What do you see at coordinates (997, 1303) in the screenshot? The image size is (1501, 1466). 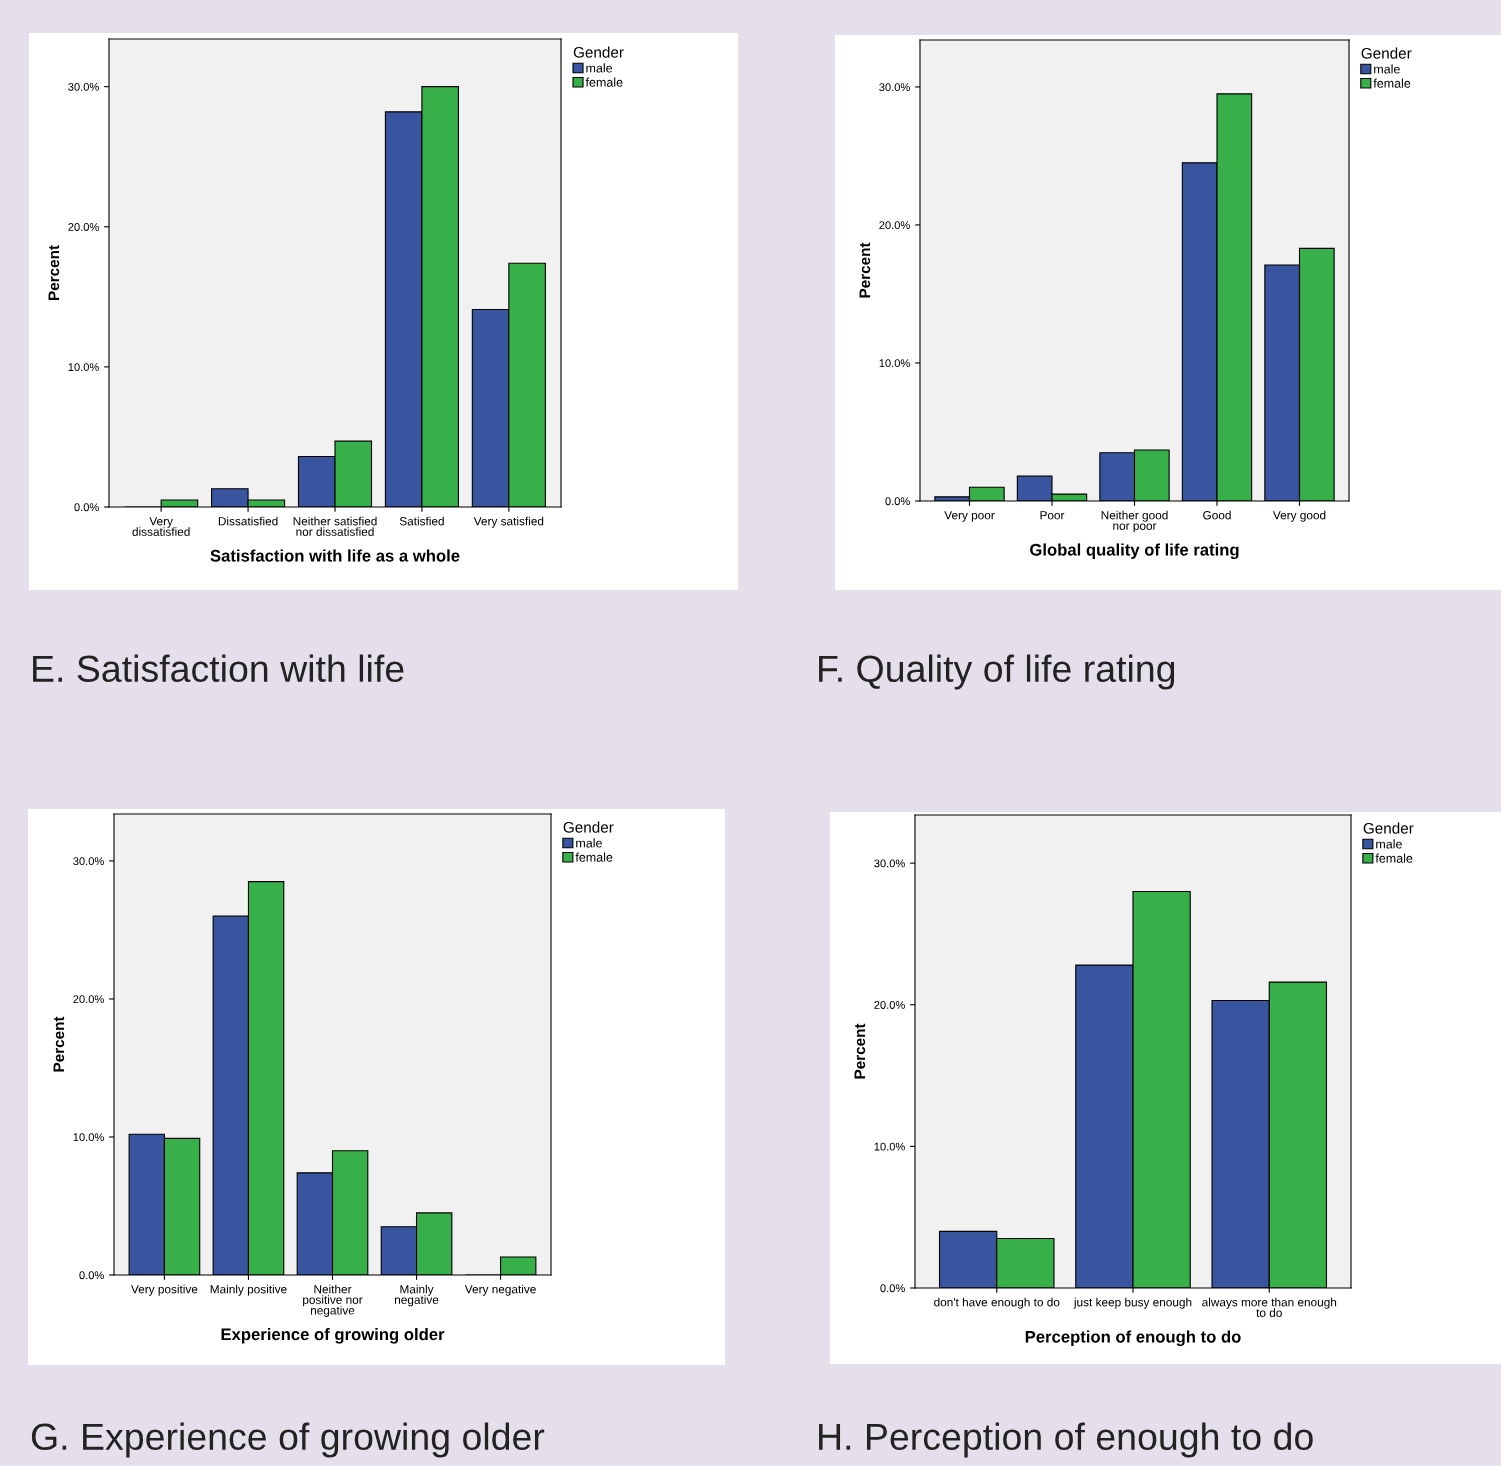 I see `x-tick-label: don't have enough to do` at bounding box center [997, 1303].